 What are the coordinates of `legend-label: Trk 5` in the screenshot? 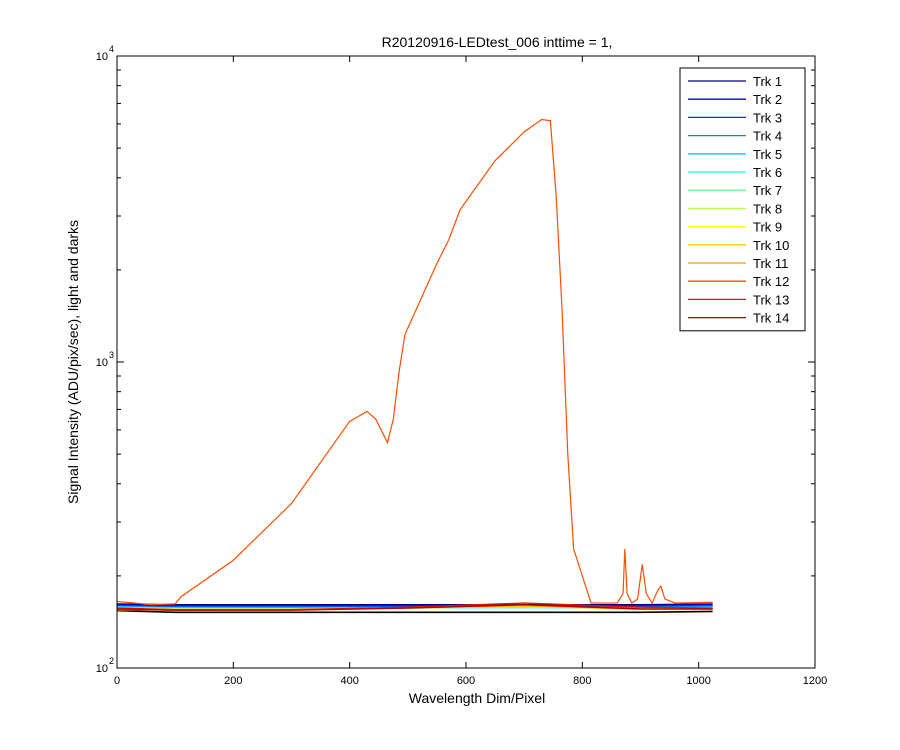 It's located at (767, 154).